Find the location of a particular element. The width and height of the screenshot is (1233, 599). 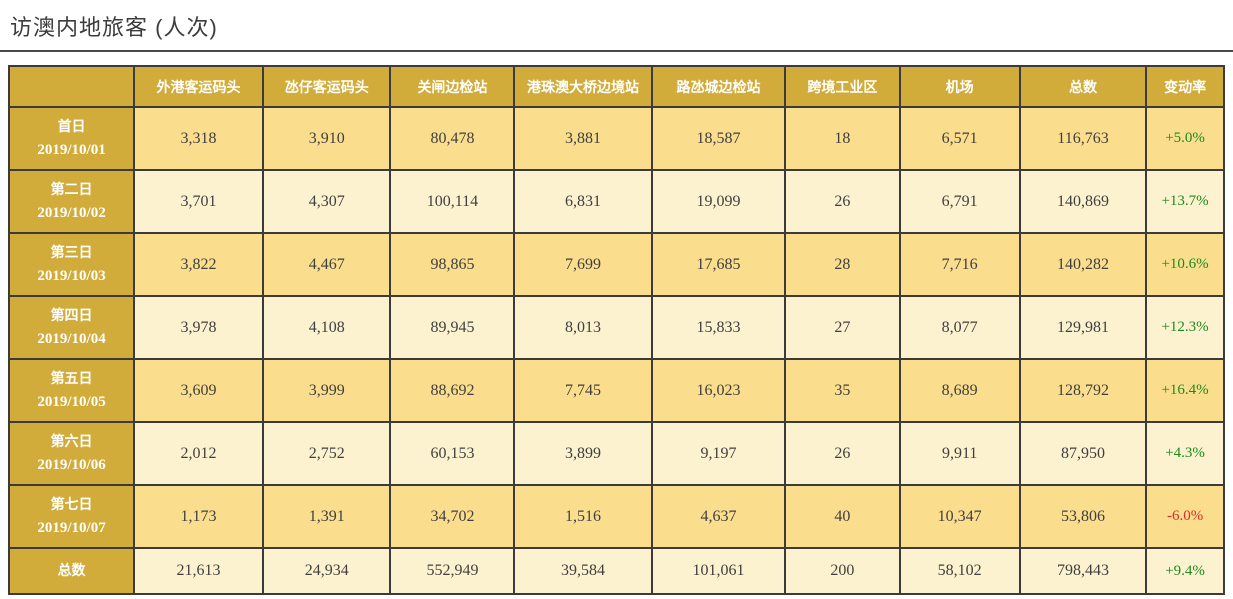

value-cell: 6,791 is located at coordinates (959, 201).